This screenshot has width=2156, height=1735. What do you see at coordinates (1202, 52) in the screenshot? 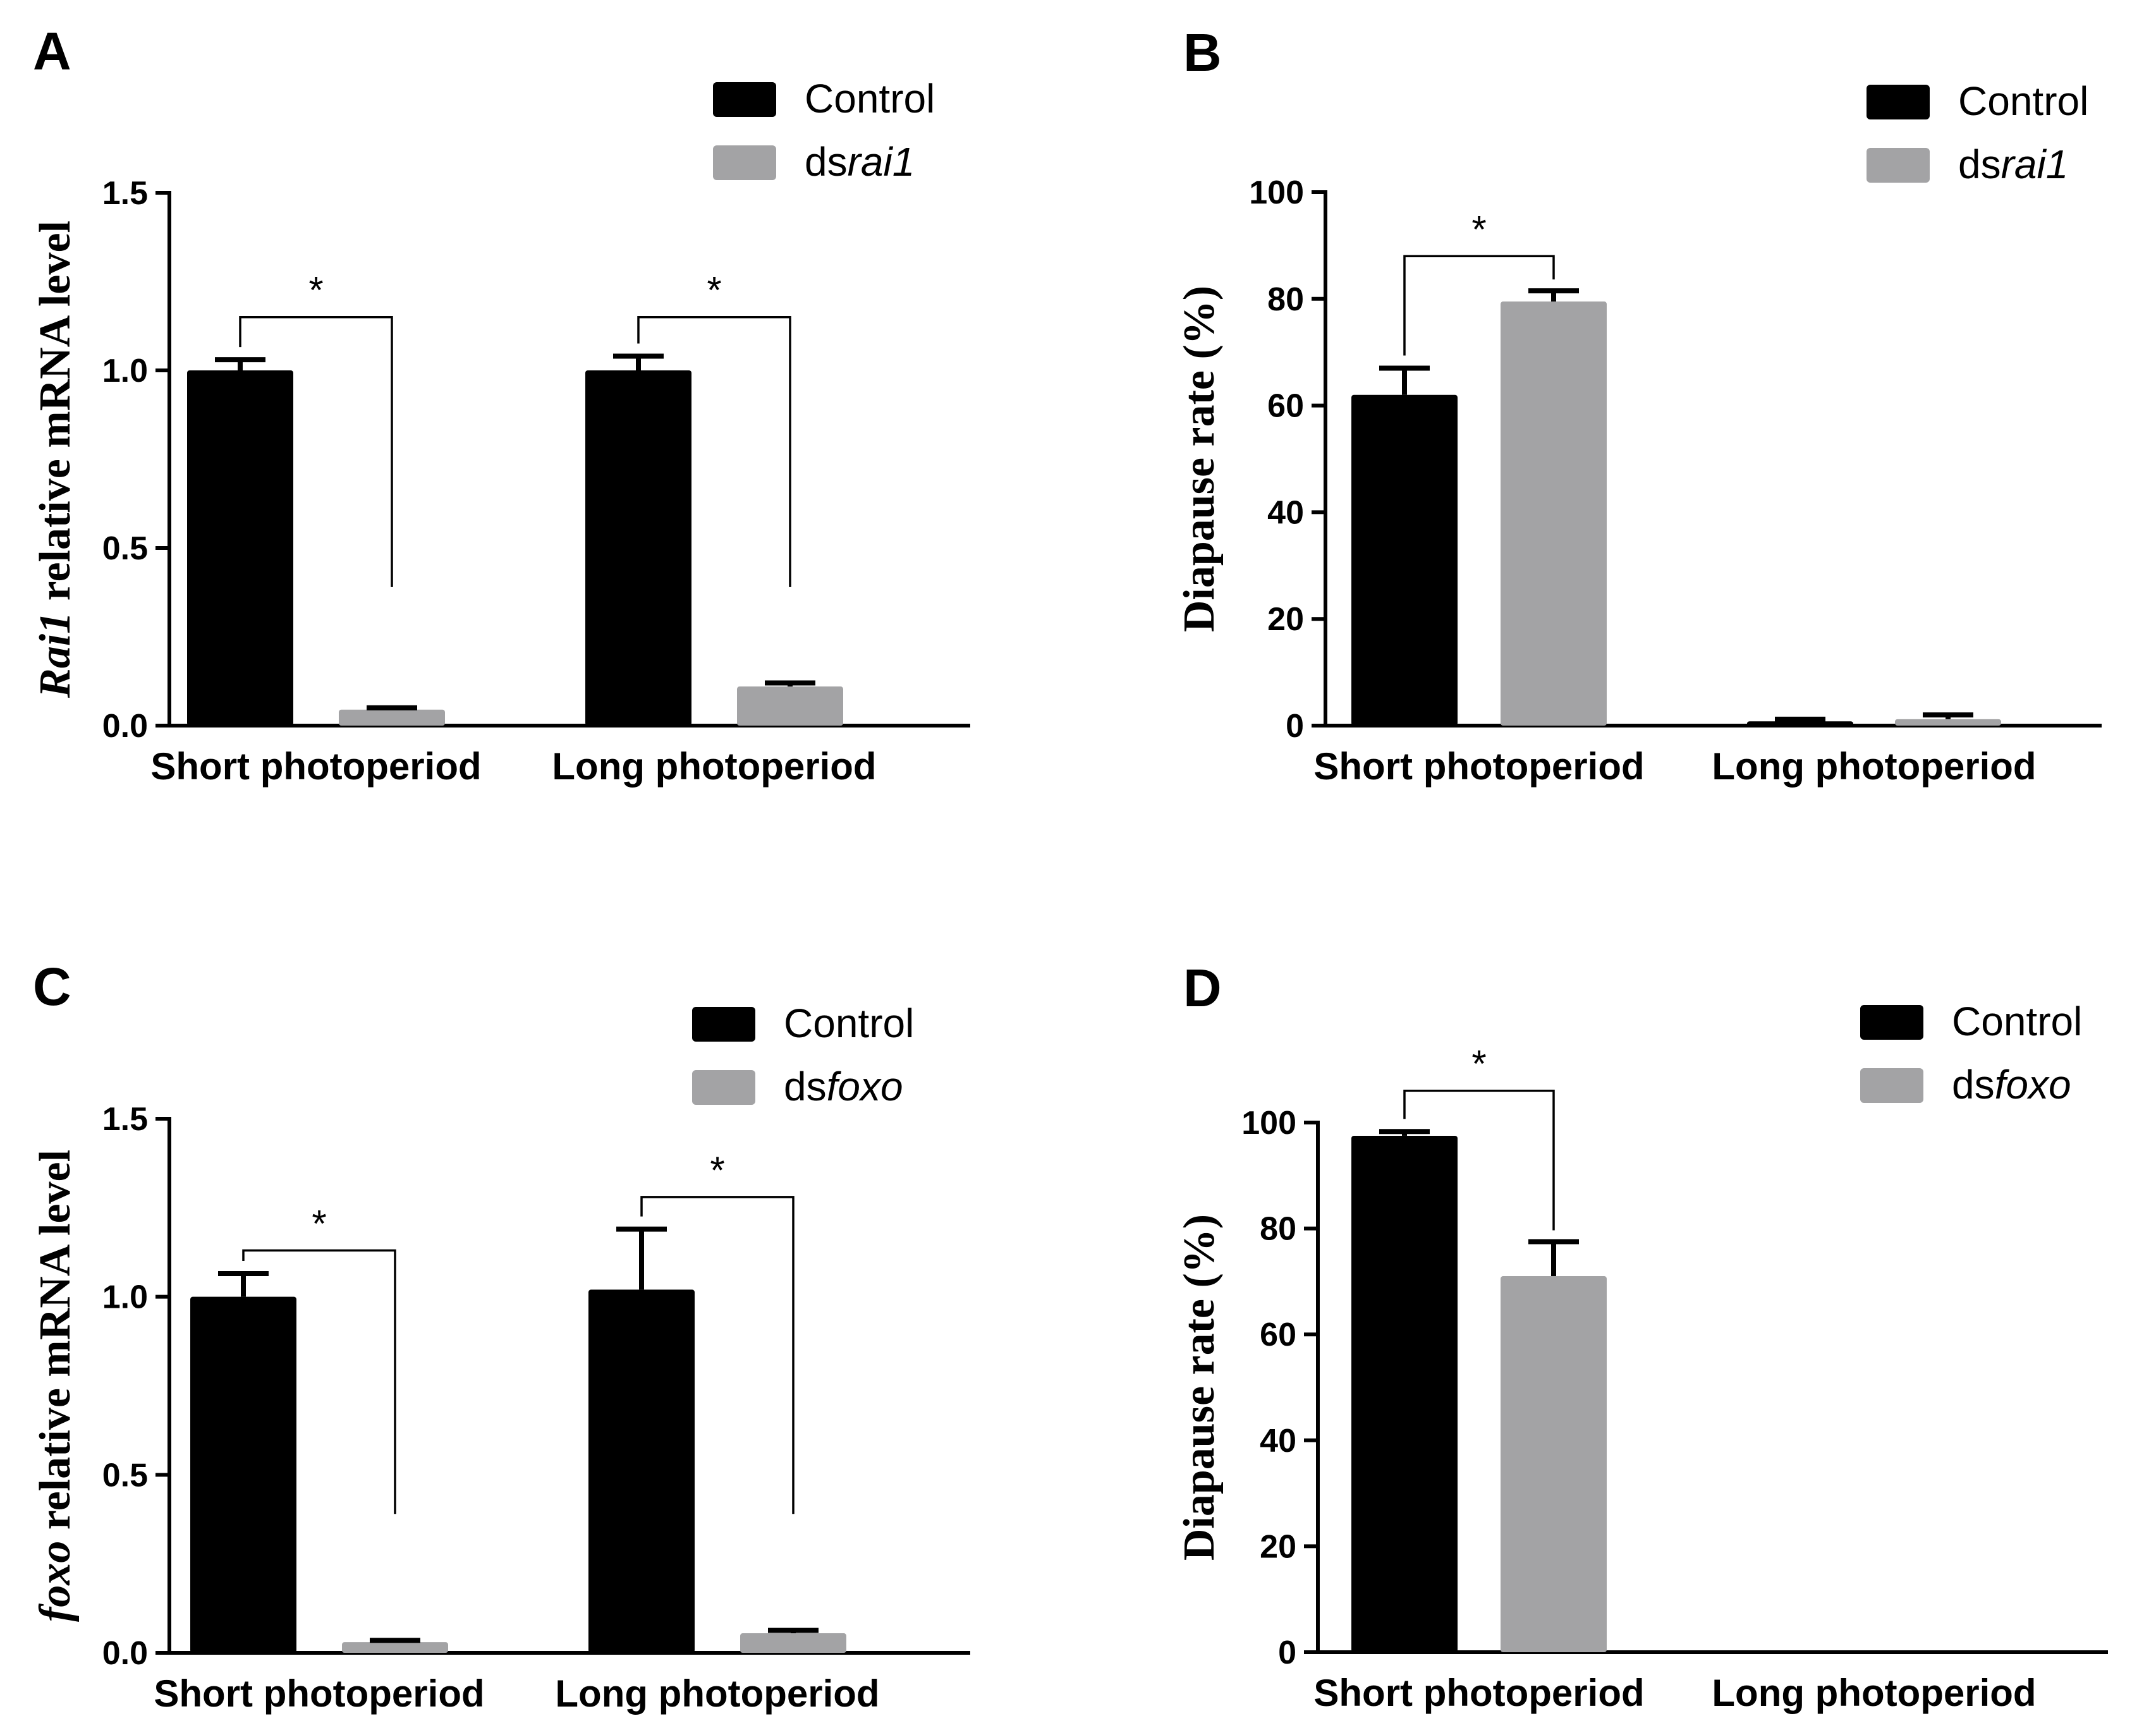
I see `panel-letter: B` at bounding box center [1202, 52].